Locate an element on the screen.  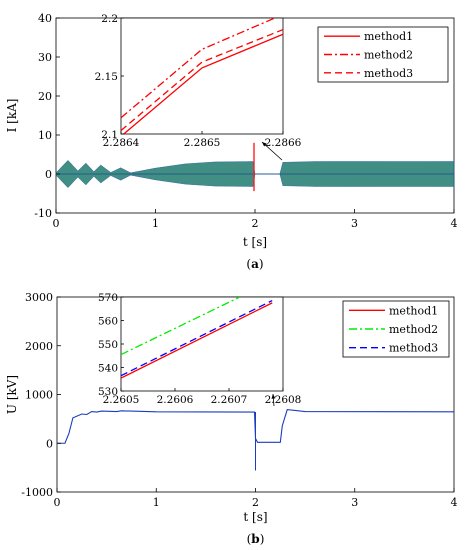
inset-y-tick-label: 550 is located at coordinates (108, 345).